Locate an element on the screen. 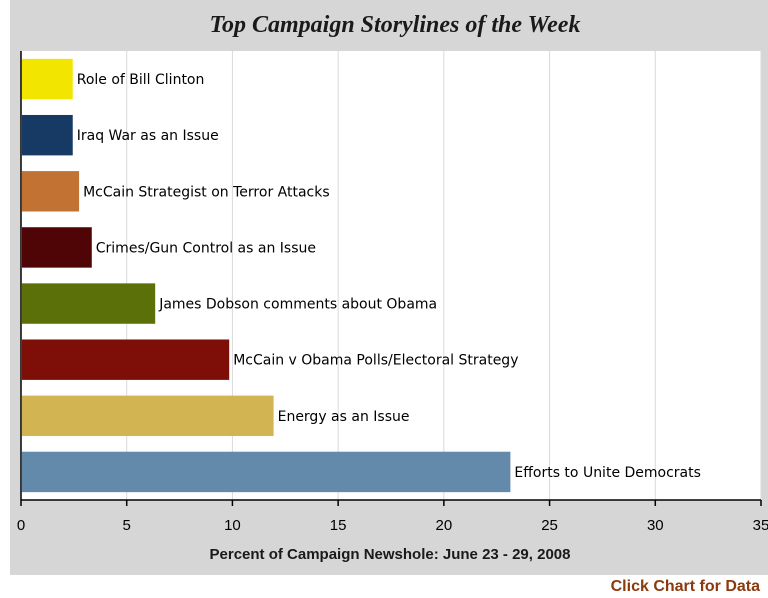  x-axis-ticks: 0 5 10 15 20 25 30 35 is located at coordinates (392, 517).